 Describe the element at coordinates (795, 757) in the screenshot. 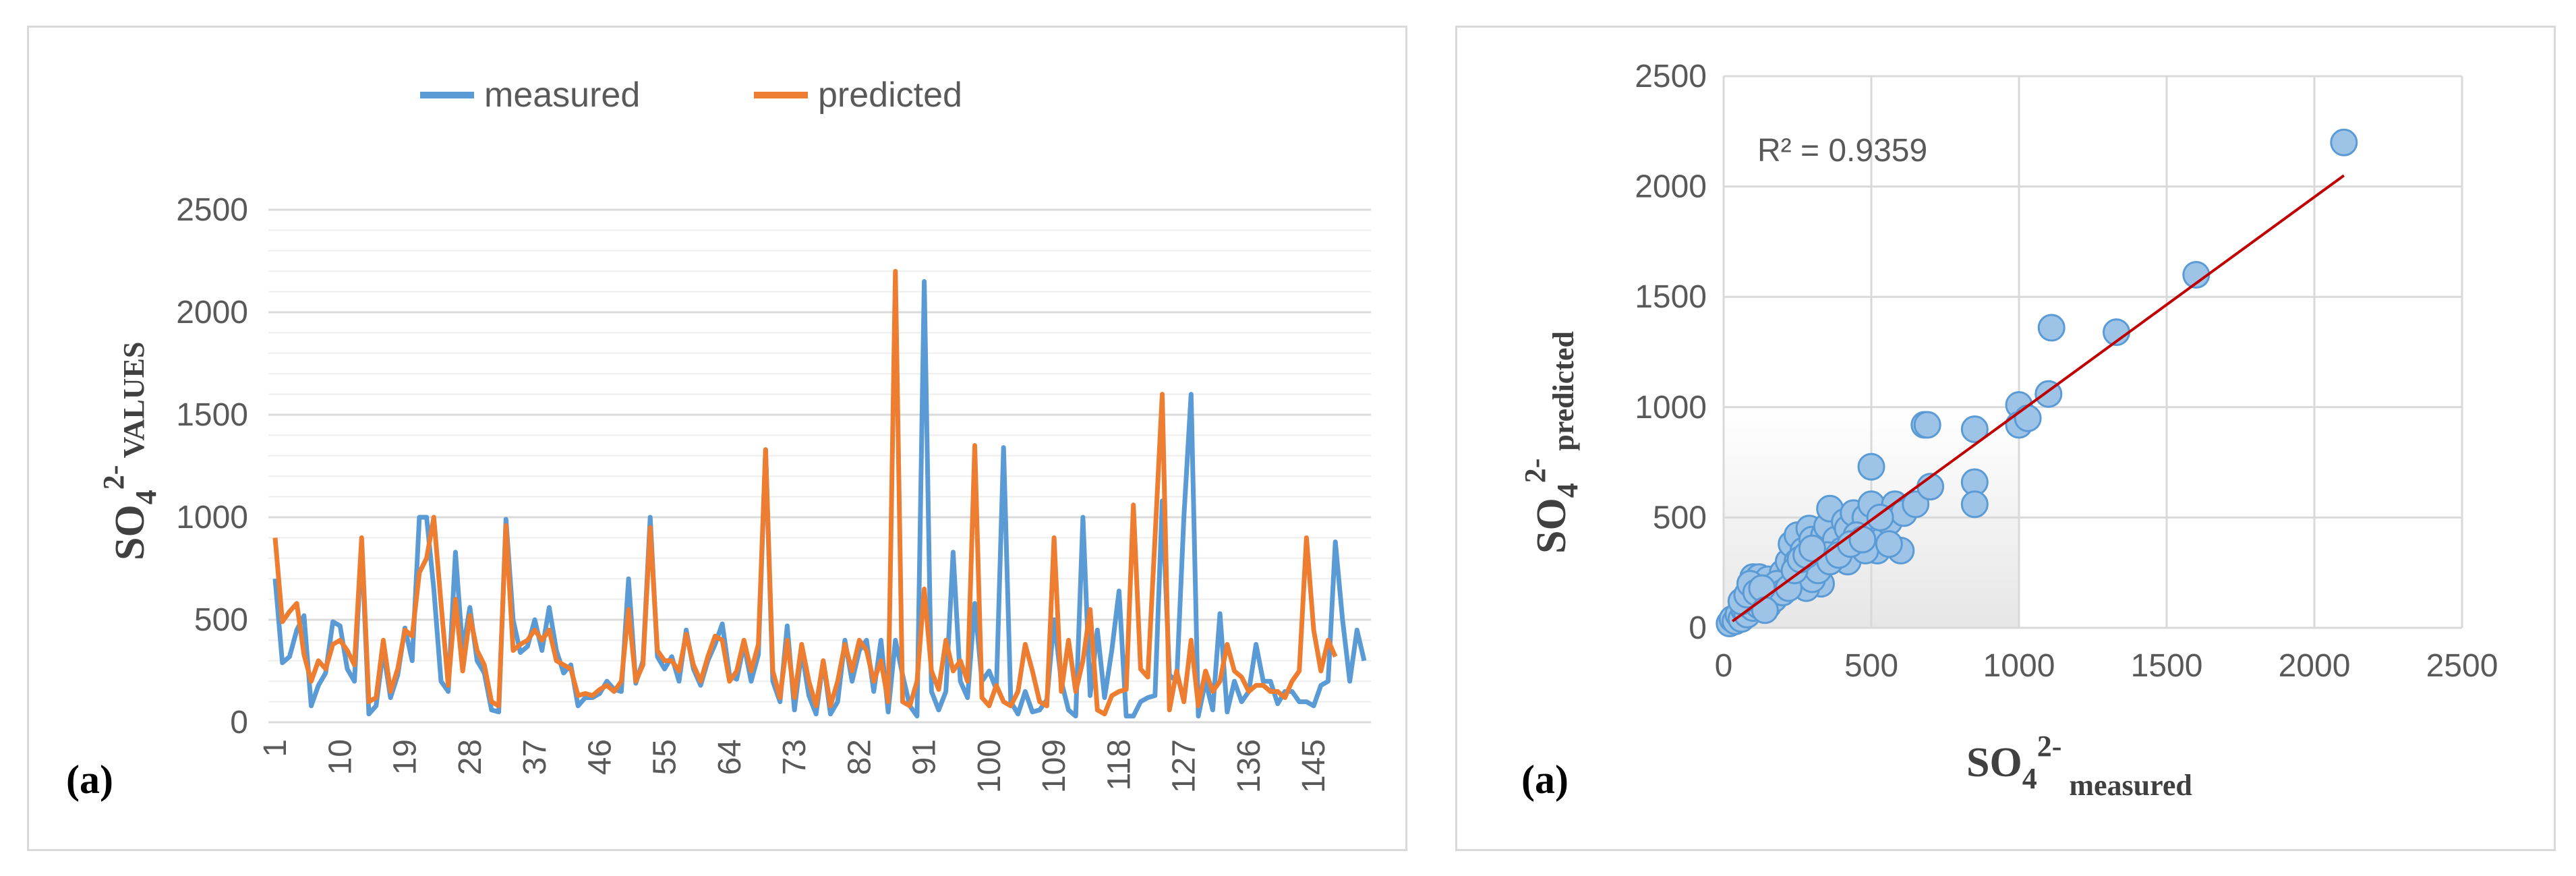

I see `x-tick-label: 73` at that location.